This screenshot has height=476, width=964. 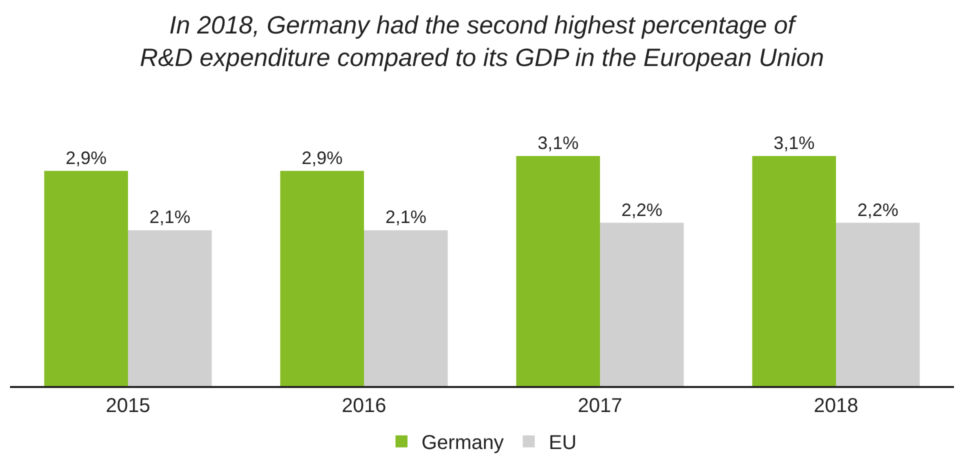 I want to click on x-tick-label: 2015, so click(x=128, y=405).